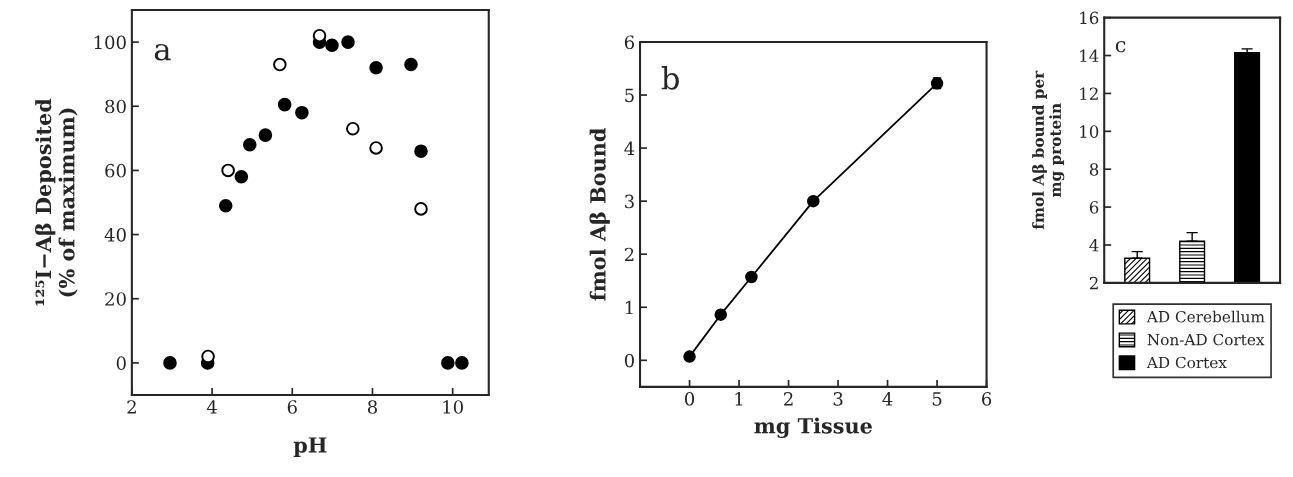 The height and width of the screenshot is (477, 1293). What do you see at coordinates (115, 299) in the screenshot?
I see `y-tick-label: 20` at bounding box center [115, 299].